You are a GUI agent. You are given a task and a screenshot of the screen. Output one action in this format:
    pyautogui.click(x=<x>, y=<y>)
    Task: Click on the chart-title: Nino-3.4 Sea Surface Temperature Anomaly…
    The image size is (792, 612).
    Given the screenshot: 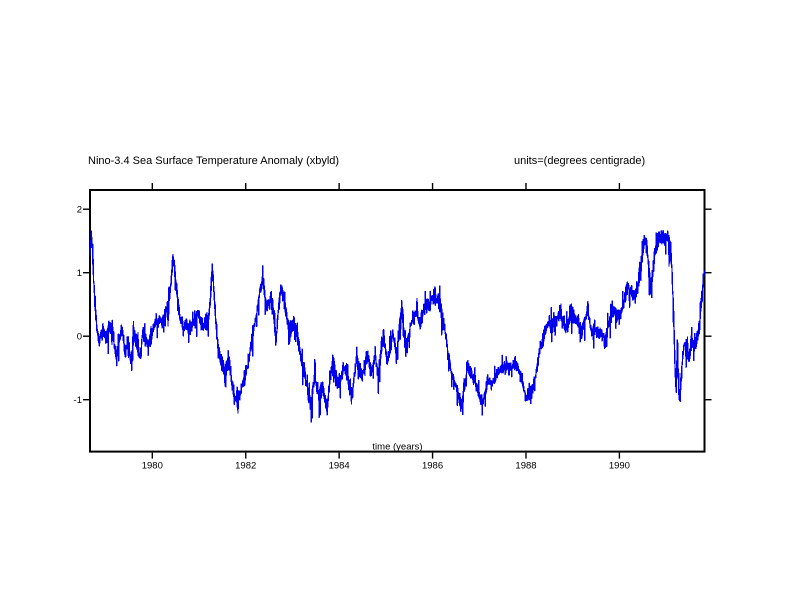 What is the action you would take?
    pyautogui.click(x=213, y=161)
    